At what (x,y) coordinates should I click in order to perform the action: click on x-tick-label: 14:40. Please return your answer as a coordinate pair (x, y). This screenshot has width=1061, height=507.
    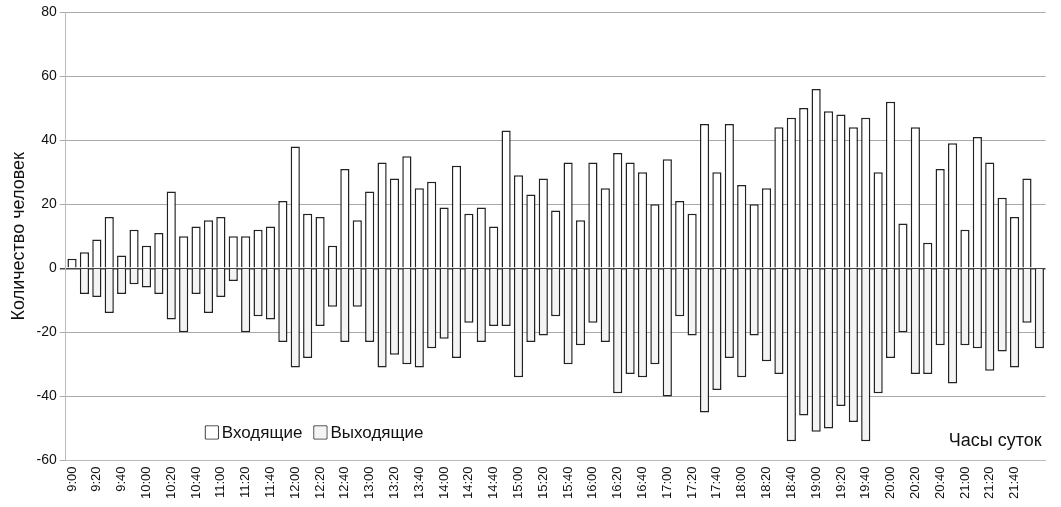
    Looking at the image, I should click on (493, 483).